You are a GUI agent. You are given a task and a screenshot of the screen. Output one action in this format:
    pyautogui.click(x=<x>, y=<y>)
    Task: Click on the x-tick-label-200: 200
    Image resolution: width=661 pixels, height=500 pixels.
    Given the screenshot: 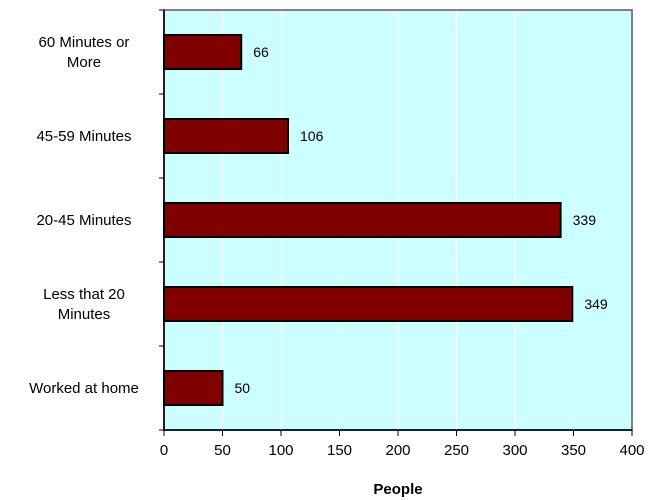 What is the action you would take?
    pyautogui.click(x=397, y=450)
    